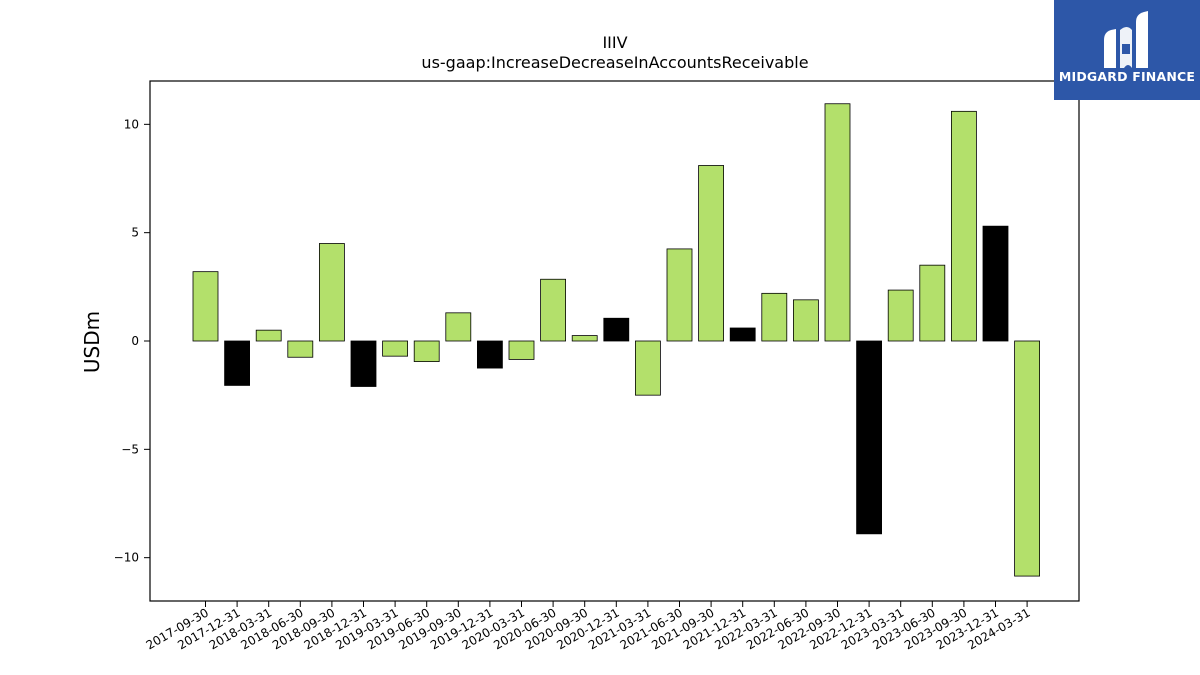 The height and width of the screenshot is (675, 1200). Describe the element at coordinates (614, 42) in the screenshot. I see `chart-title: IIIV` at that location.